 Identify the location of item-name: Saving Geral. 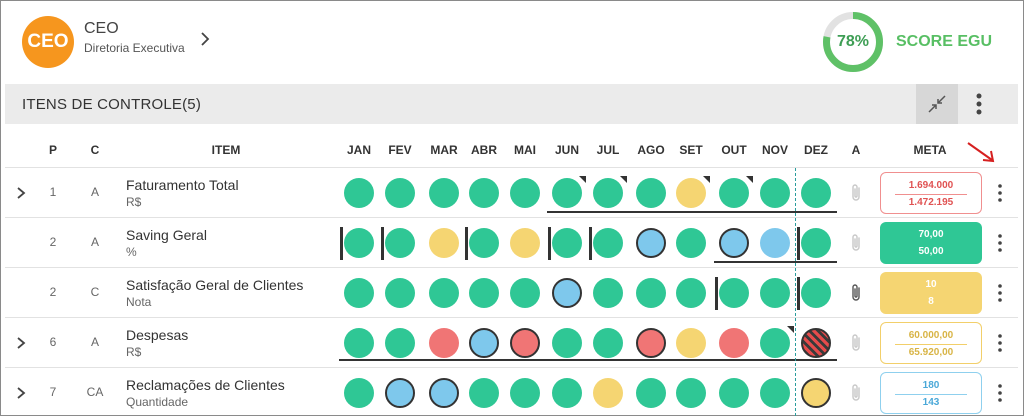
(166, 235).